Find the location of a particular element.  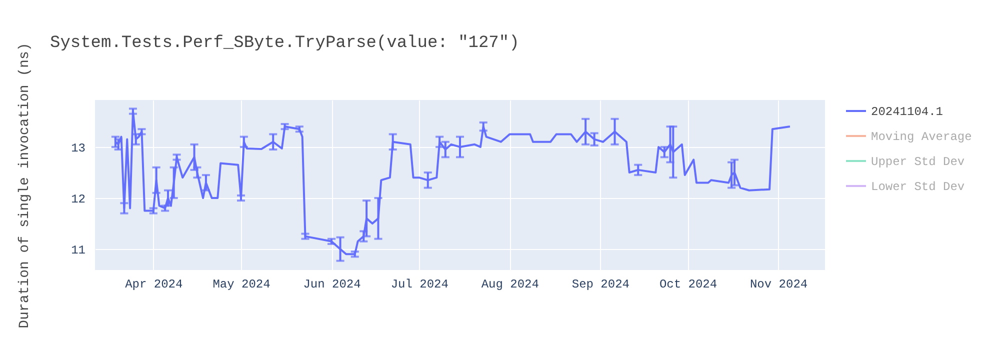

y-tick-label: 13 is located at coordinates (78, 148).